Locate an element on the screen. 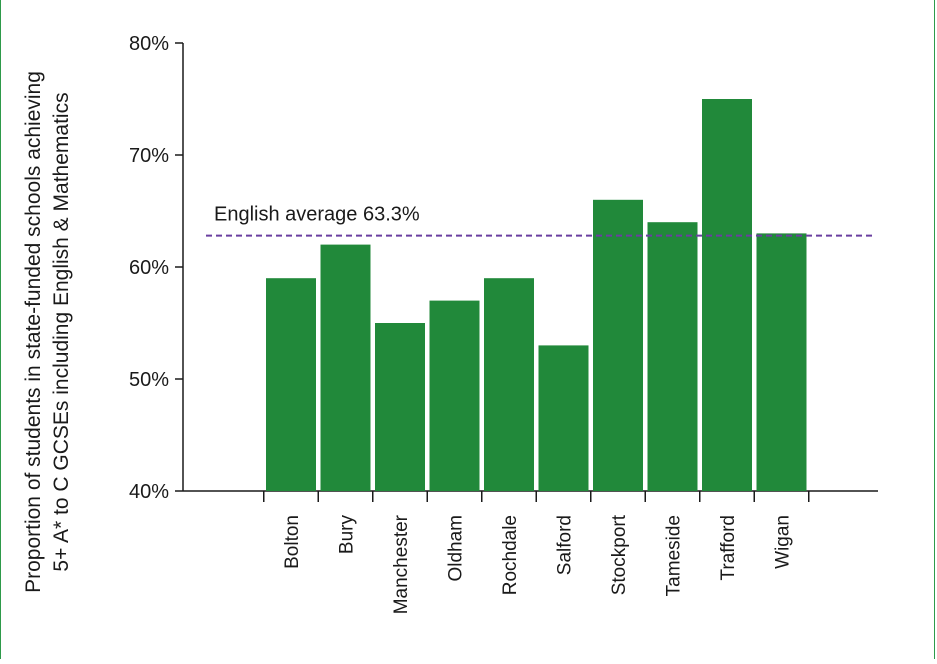 This screenshot has width=937, height=664. bar-oldham is located at coordinates (454, 395).